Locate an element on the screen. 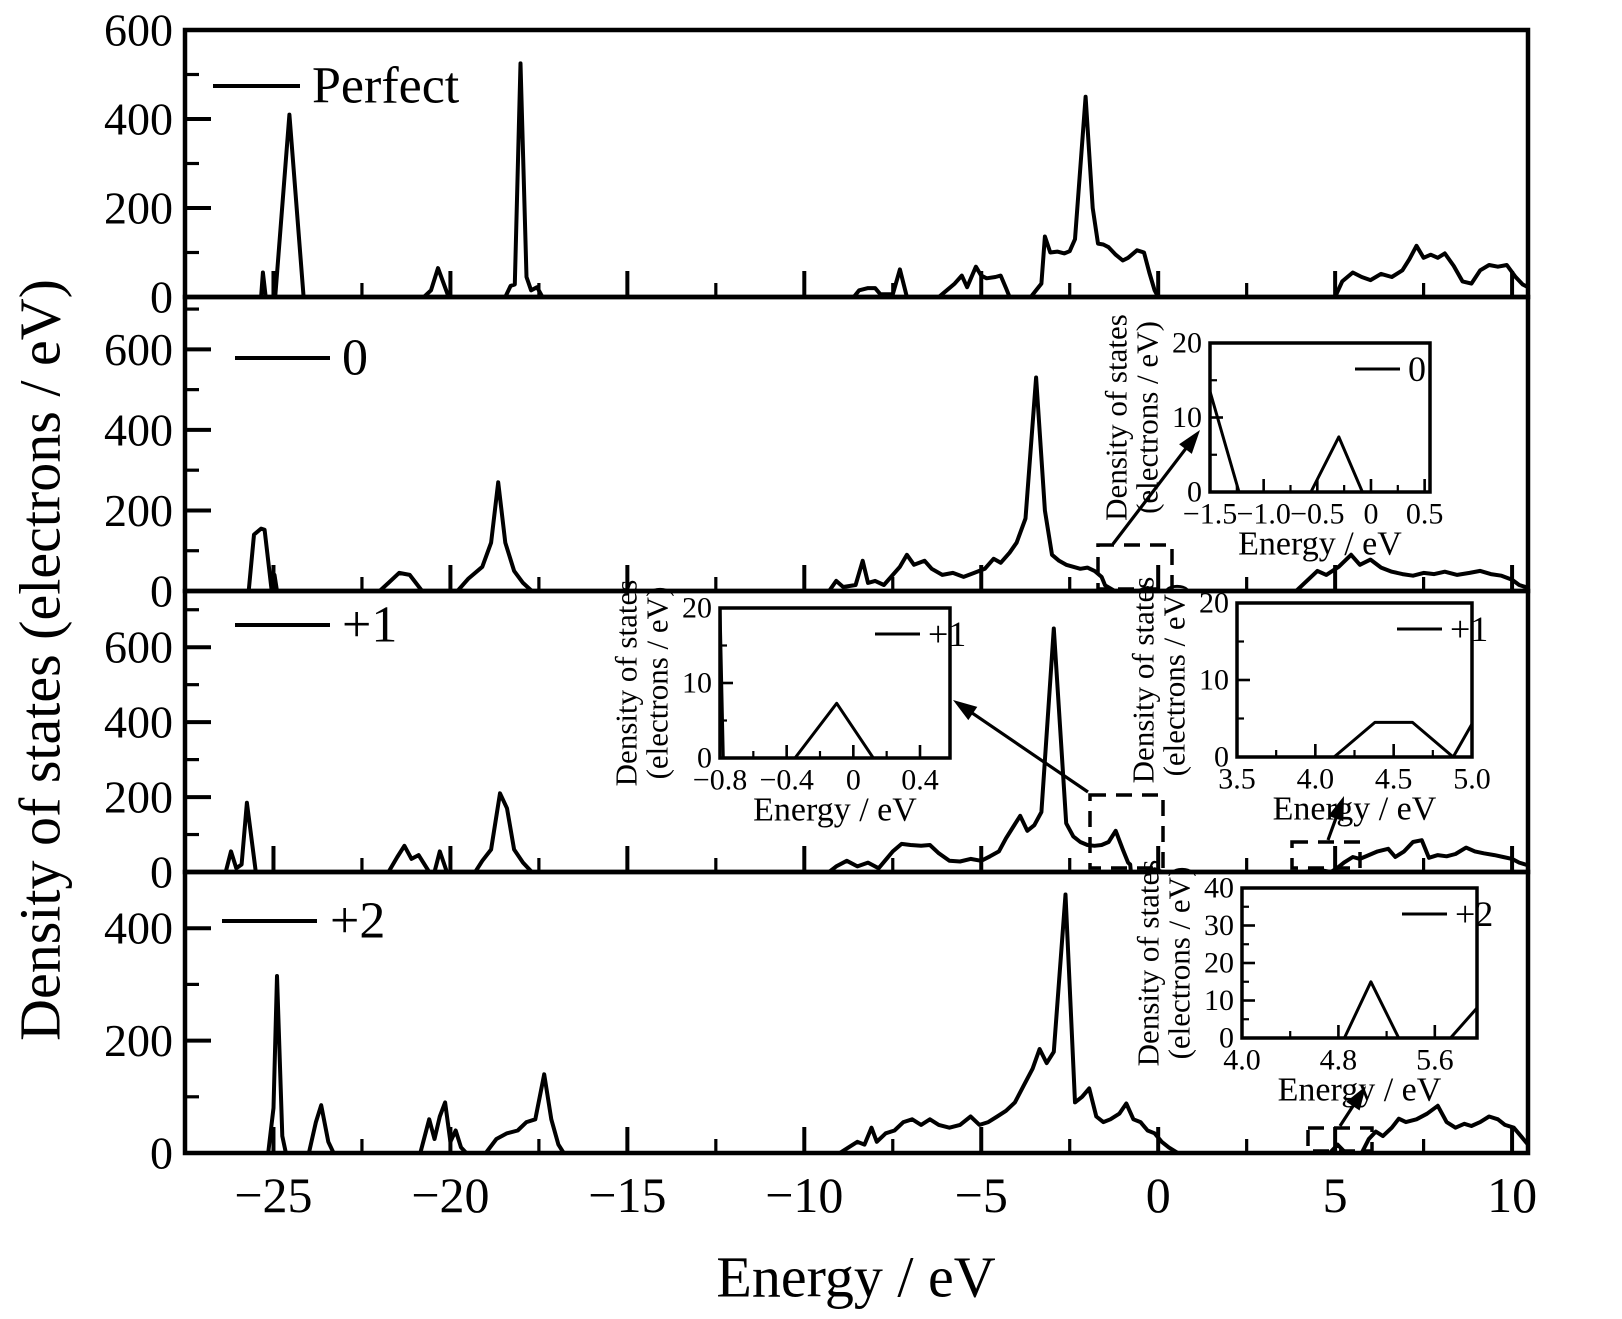 The height and width of the screenshot is (1319, 1622). arrow-p1-right is located at coordinates (1335, 818).